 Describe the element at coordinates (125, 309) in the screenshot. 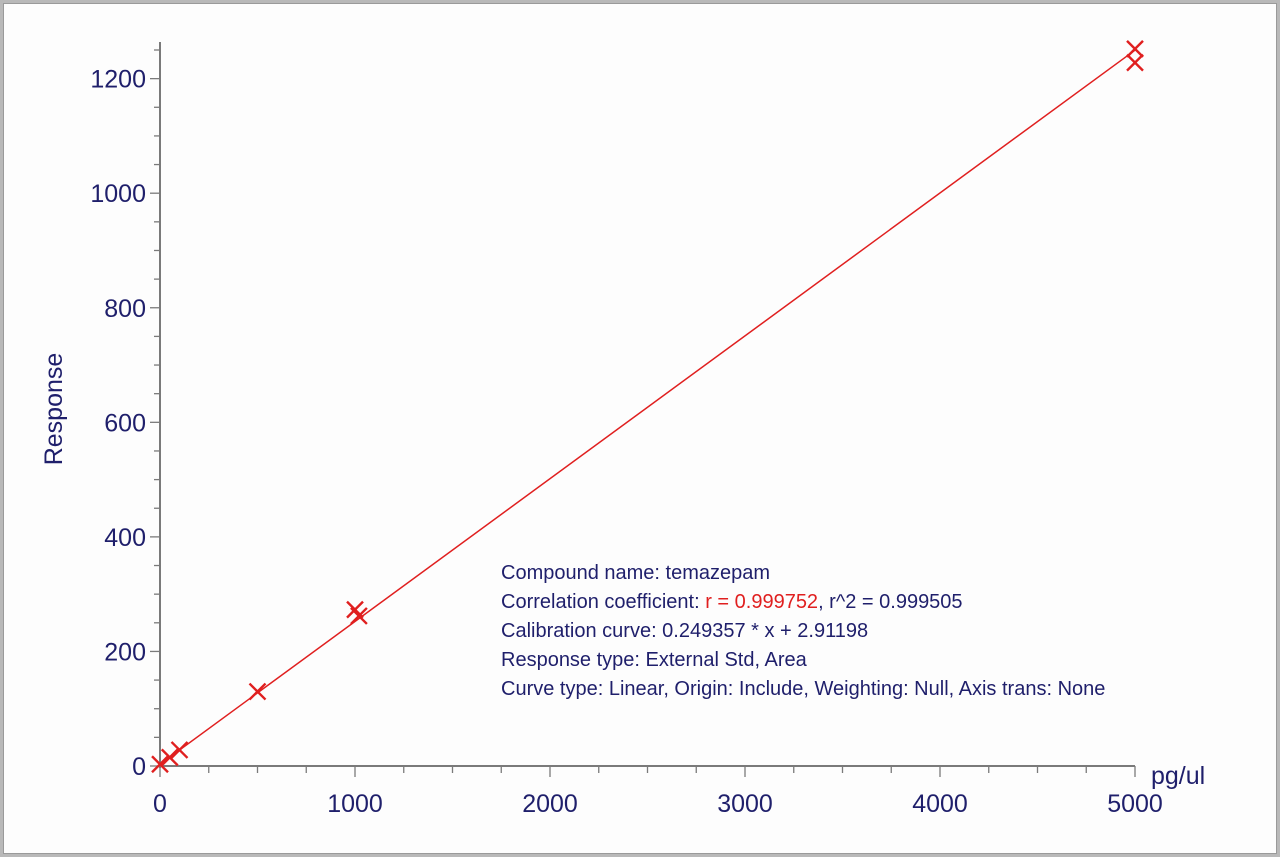

I see `y-tick-label: 800` at that location.